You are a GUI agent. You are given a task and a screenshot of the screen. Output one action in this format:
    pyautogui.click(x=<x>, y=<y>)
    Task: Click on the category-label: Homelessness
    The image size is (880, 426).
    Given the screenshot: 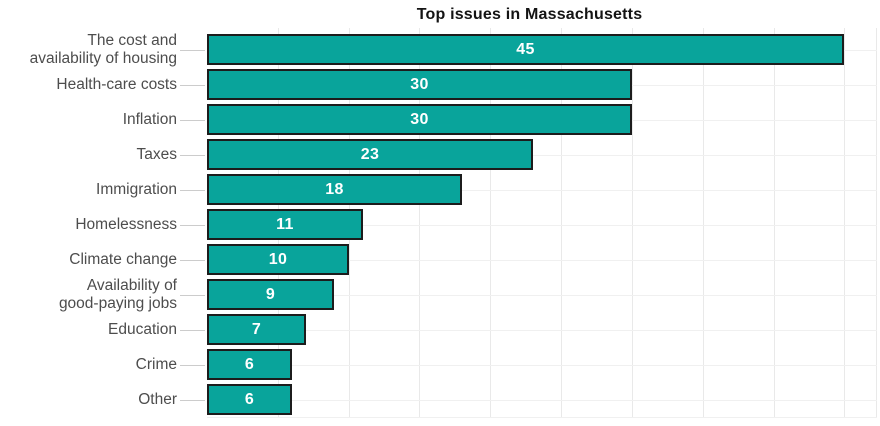 What is the action you would take?
    pyautogui.click(x=88, y=225)
    